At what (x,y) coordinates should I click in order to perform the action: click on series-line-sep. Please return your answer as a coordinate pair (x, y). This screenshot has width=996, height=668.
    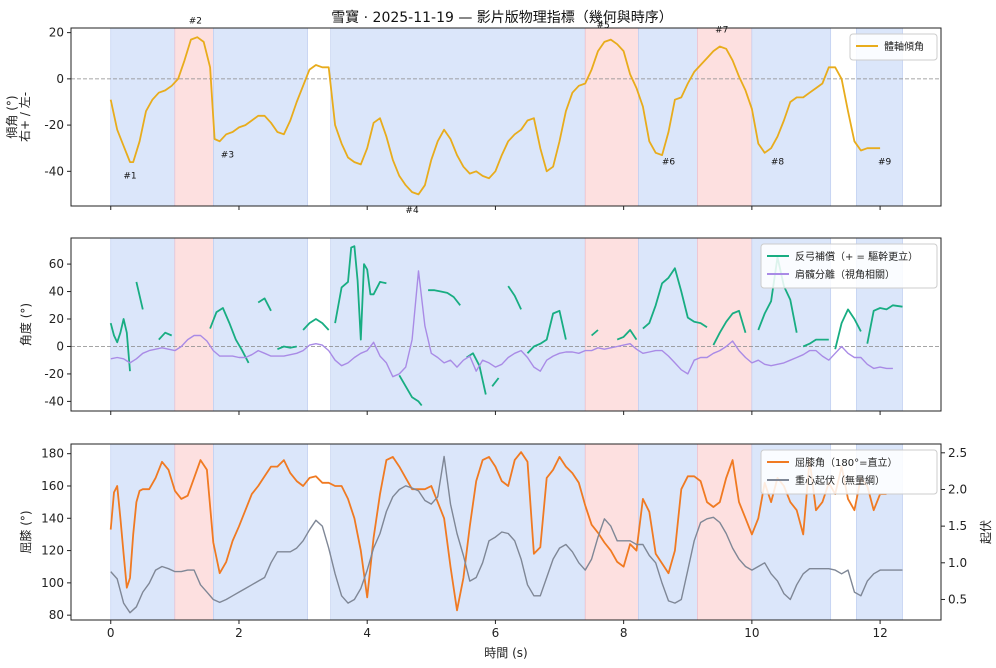
    Looking at the image, I should click on (501, 324).